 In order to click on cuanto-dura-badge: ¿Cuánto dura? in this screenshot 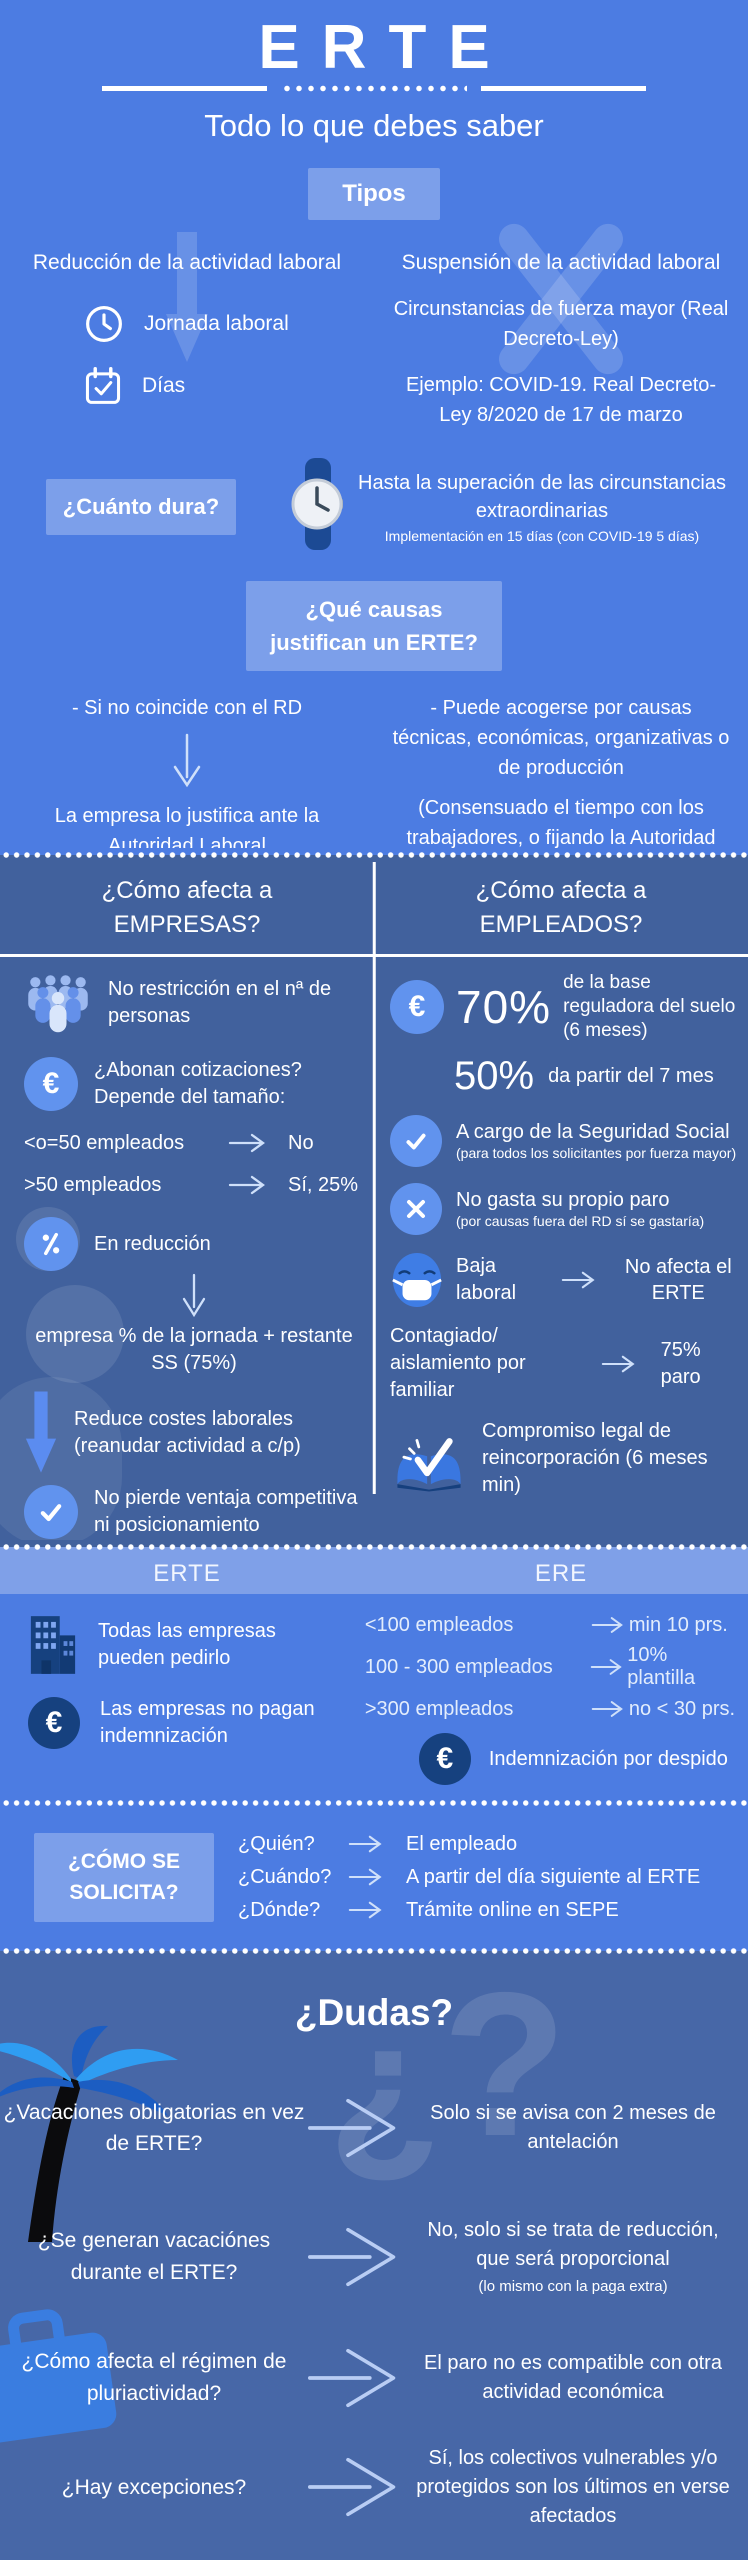, I will do `click(141, 506)`.